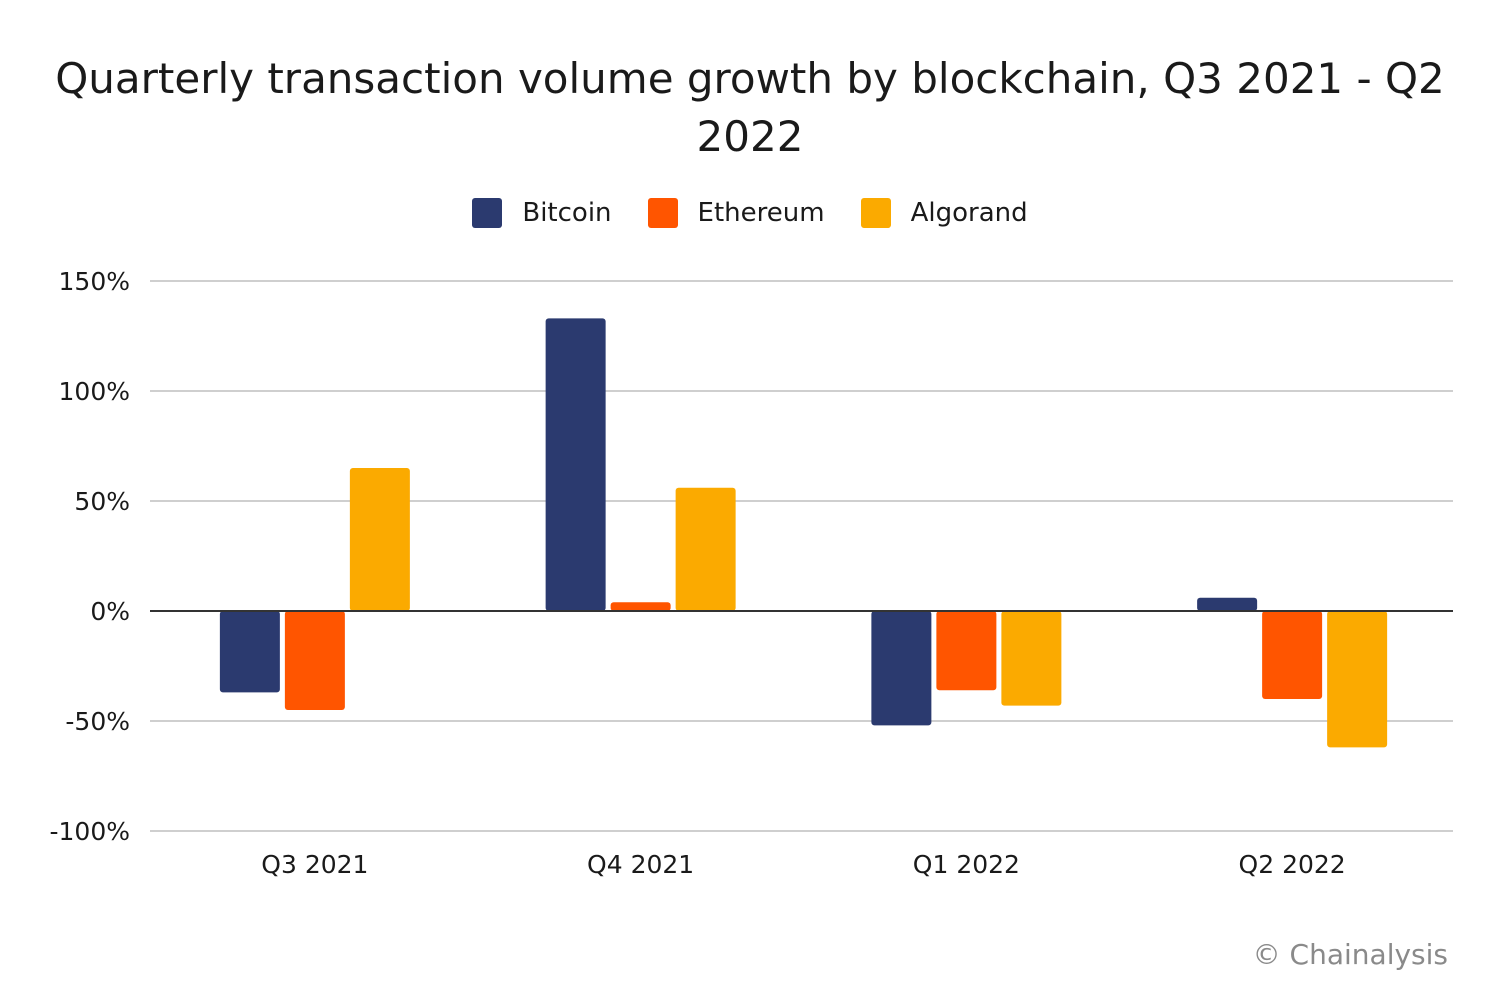 Image resolution: width=1500 pixels, height=998 pixels. What do you see at coordinates (1292, 864) in the screenshot?
I see `x-tick-label: Q2 2022` at bounding box center [1292, 864].